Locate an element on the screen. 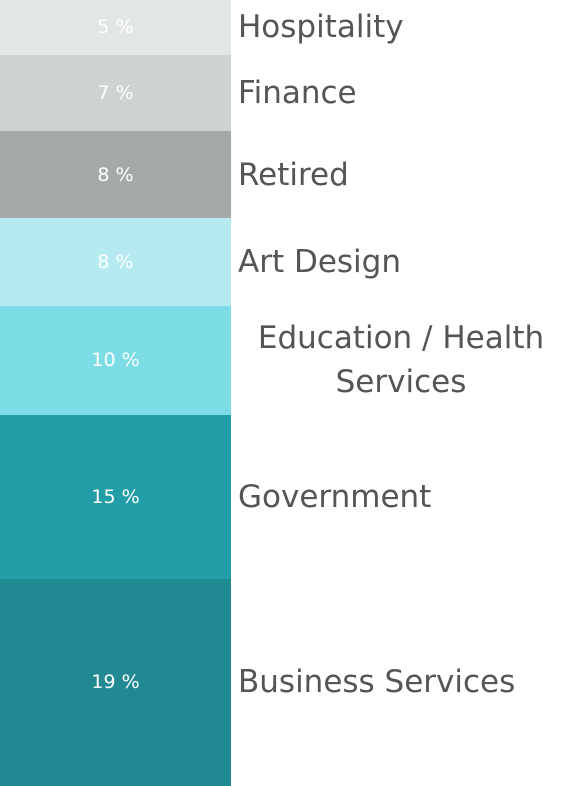 This screenshot has width=566, height=786. category-label: Hospitality is located at coordinates (321, 27).